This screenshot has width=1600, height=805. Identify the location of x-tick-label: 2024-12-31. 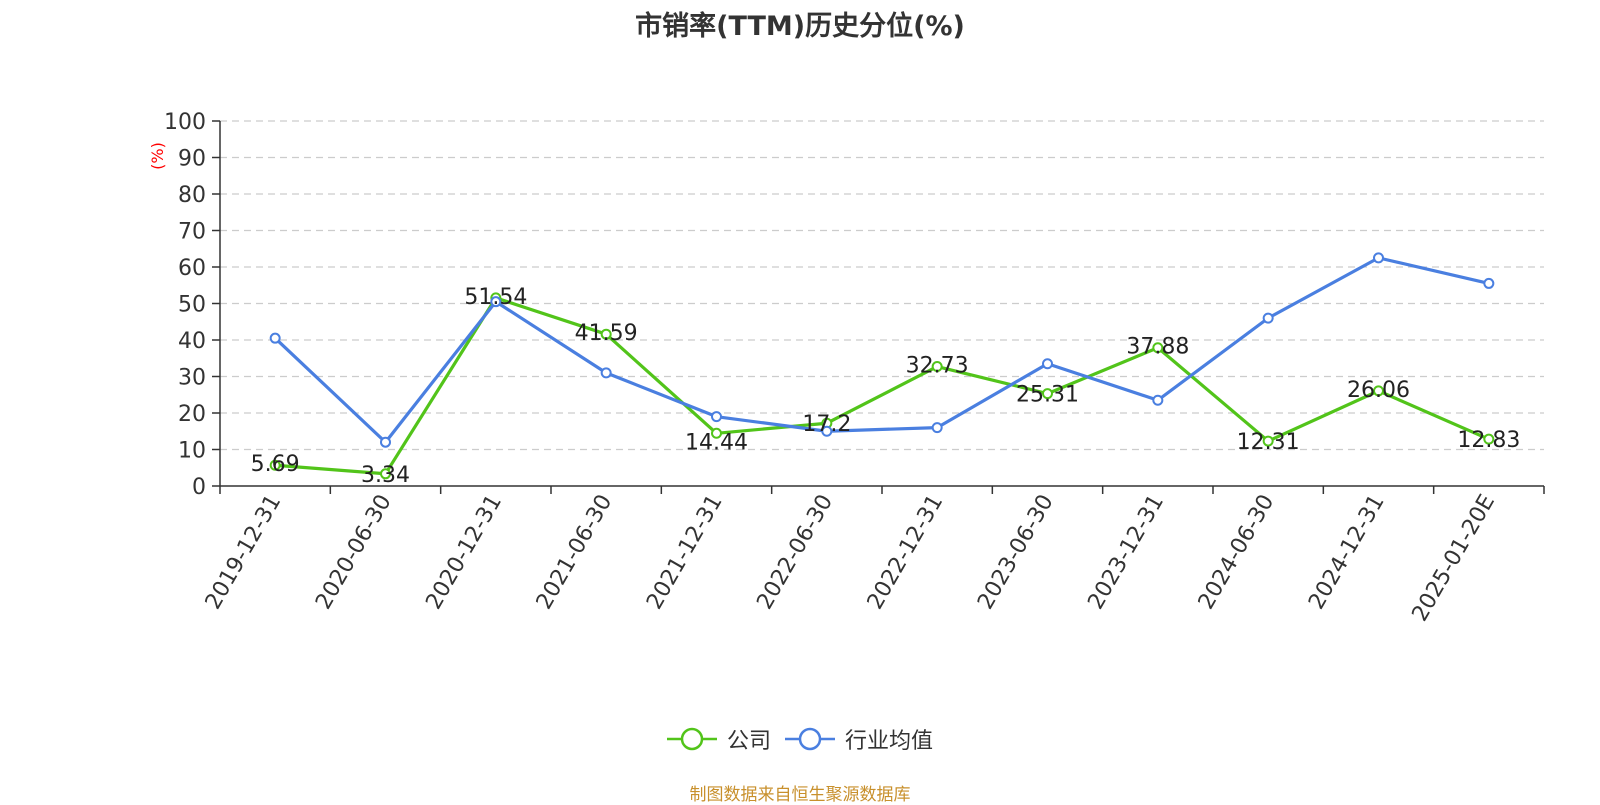
(1347, 552).